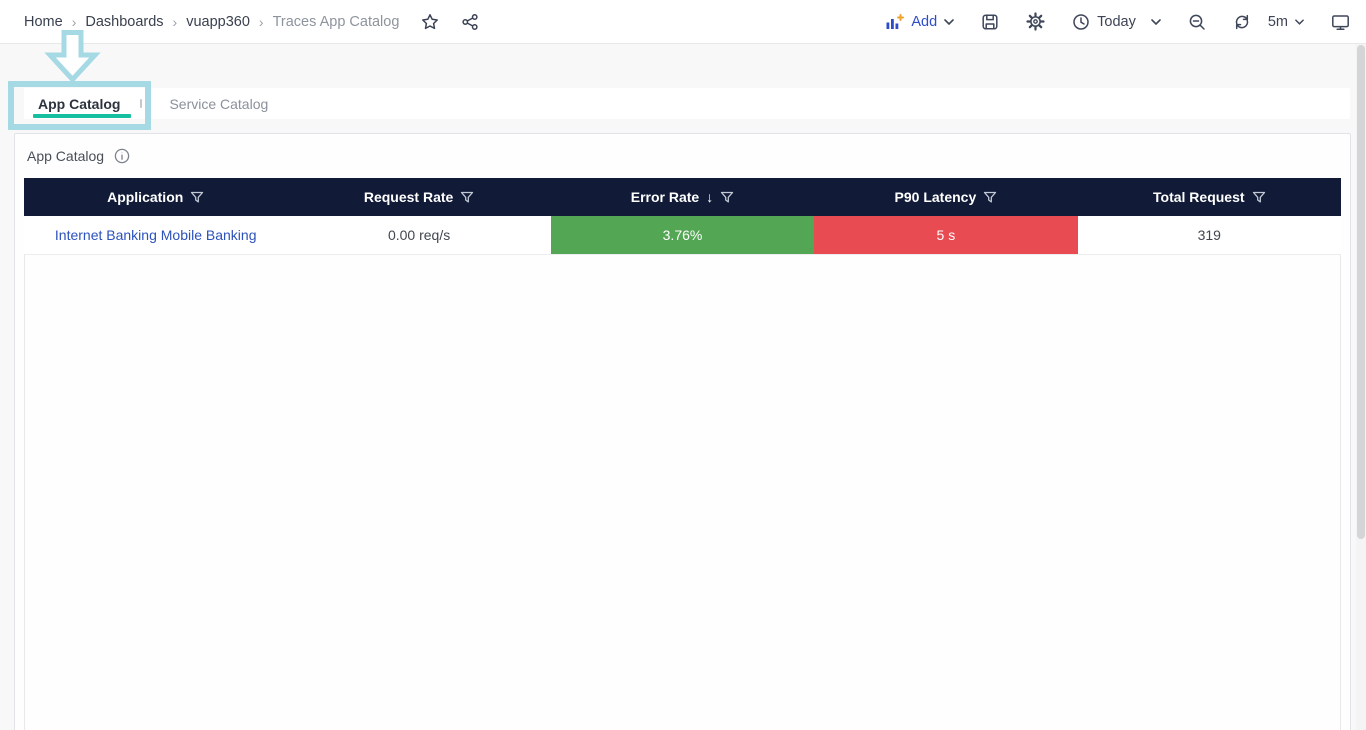  What do you see at coordinates (145, 197) in the screenshot?
I see `column-label: Application` at bounding box center [145, 197].